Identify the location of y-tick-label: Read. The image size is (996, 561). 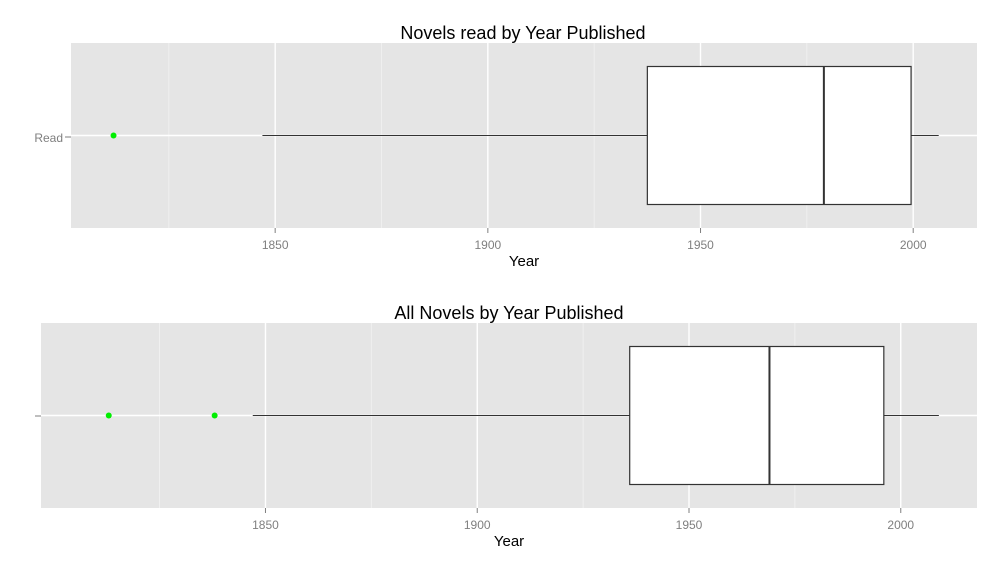
(48, 138).